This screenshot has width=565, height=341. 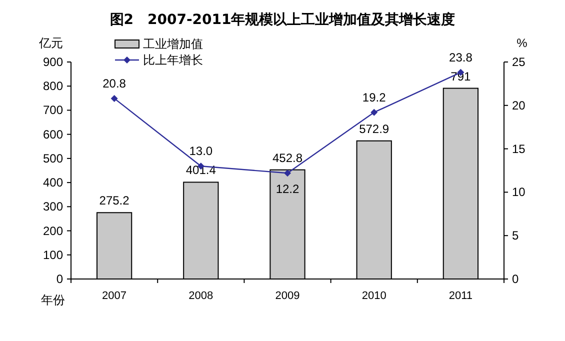 What do you see at coordinates (201, 151) in the screenshot?
I see `data-label: 13.0` at bounding box center [201, 151].